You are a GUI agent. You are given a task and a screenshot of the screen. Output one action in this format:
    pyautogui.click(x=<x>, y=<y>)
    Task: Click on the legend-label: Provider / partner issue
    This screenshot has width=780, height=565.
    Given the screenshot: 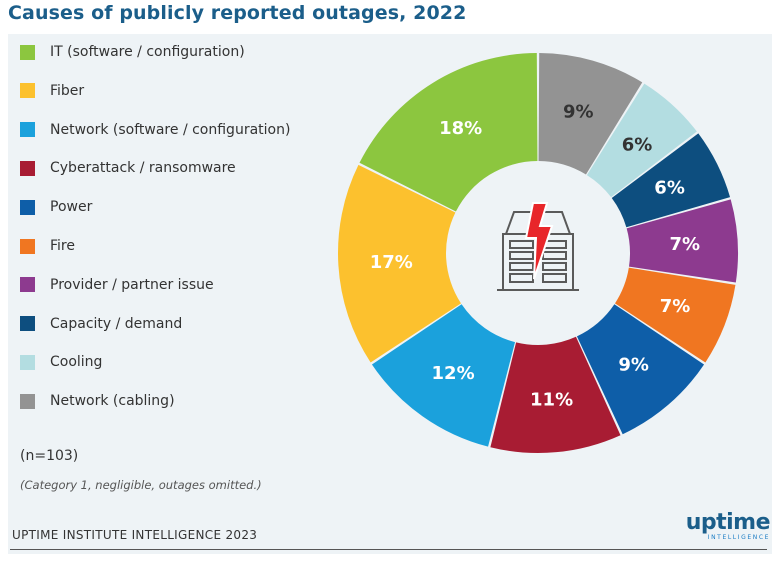 What is the action you would take?
    pyautogui.click(x=132, y=284)
    